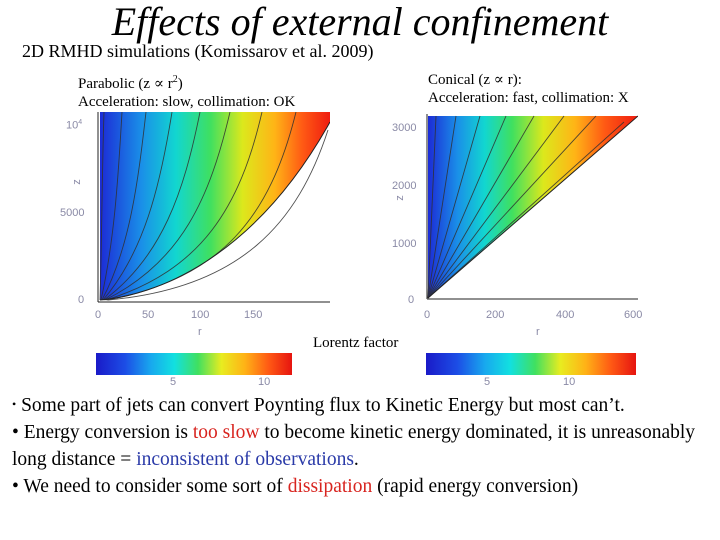  What do you see at coordinates (194, 364) in the screenshot?
I see `left-colorbar` at bounding box center [194, 364].